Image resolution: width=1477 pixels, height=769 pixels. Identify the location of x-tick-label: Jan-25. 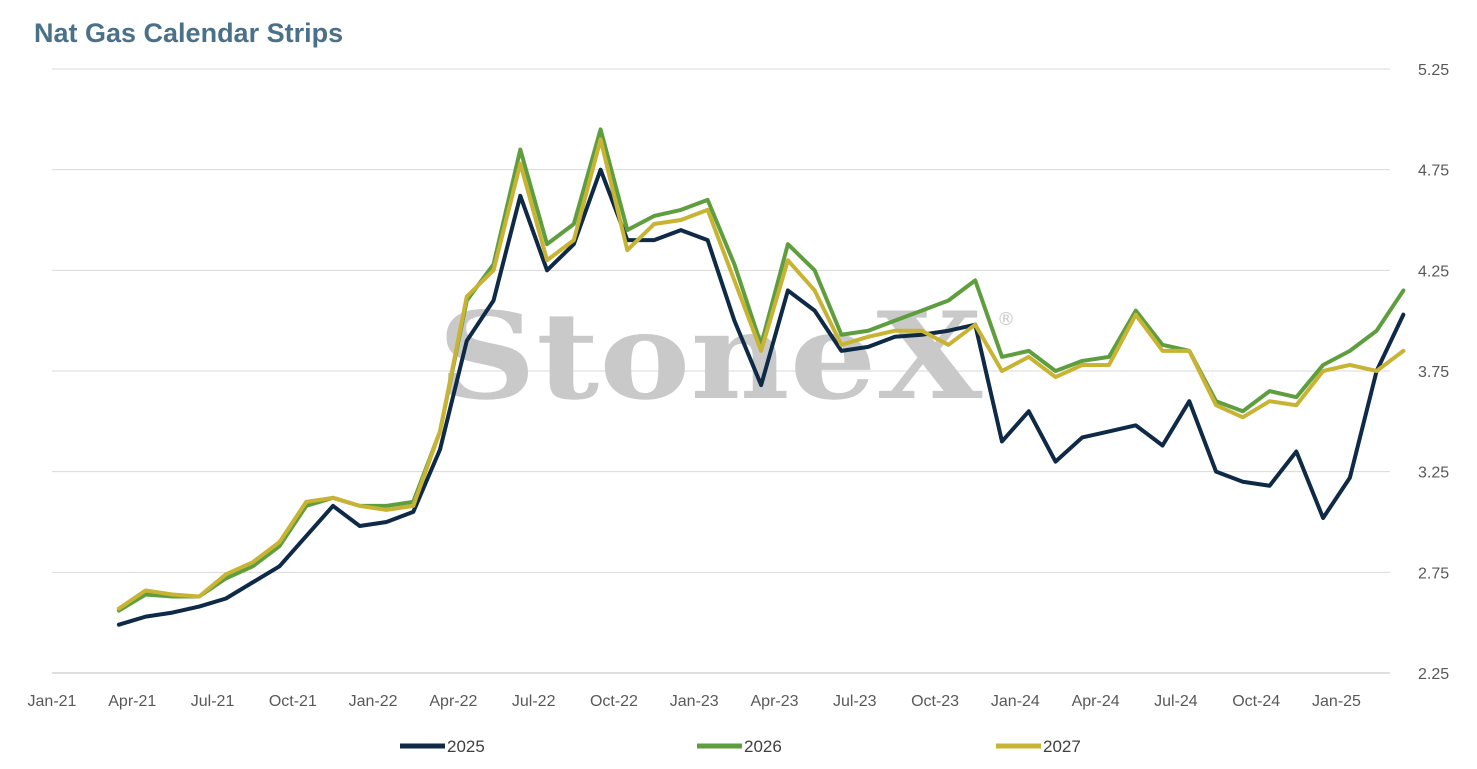
(1336, 701).